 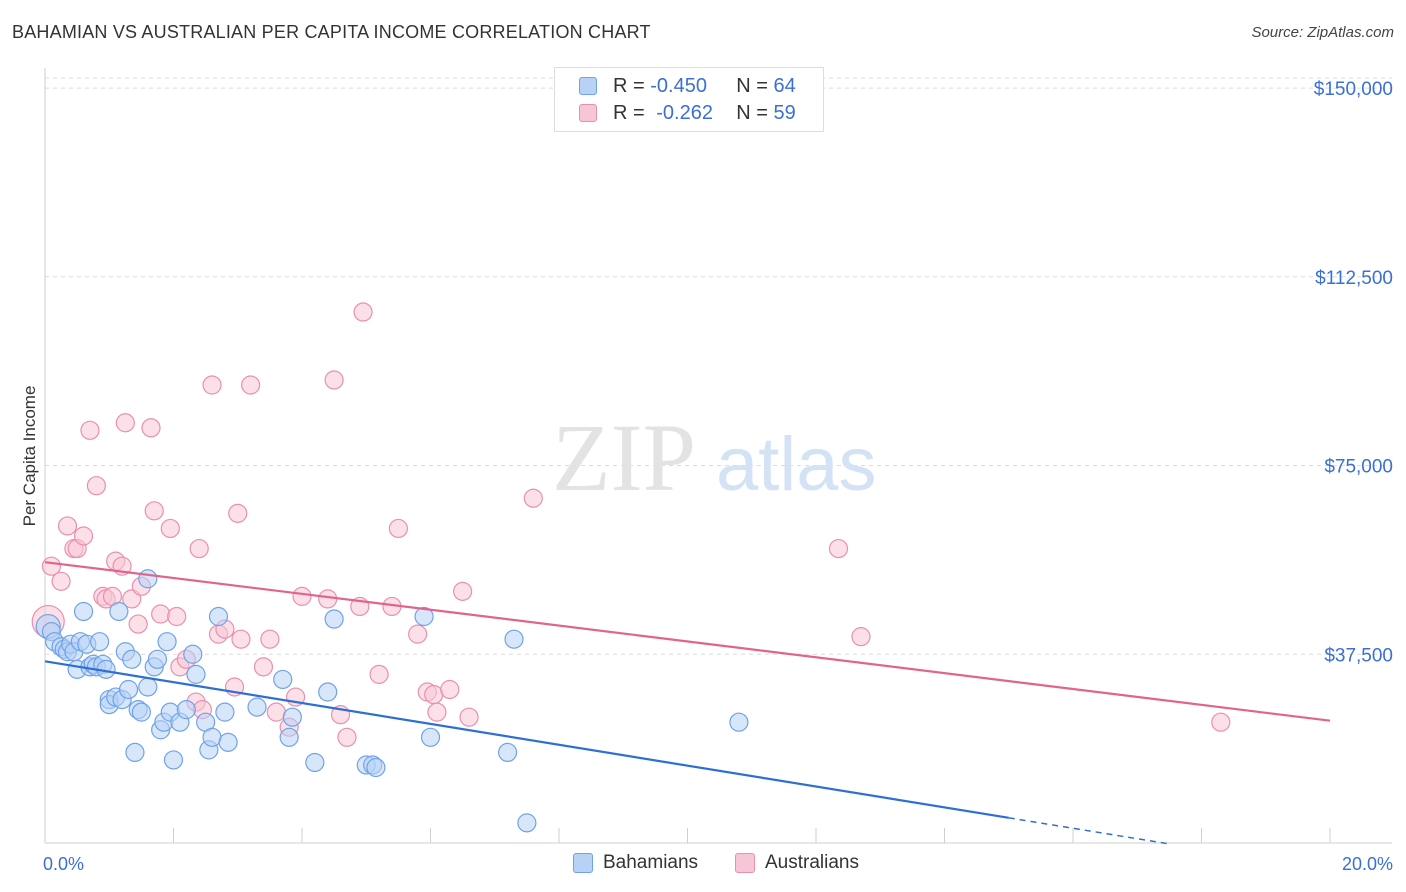 I want to click on bottom-legend-label: Australians, so click(x=812, y=862).